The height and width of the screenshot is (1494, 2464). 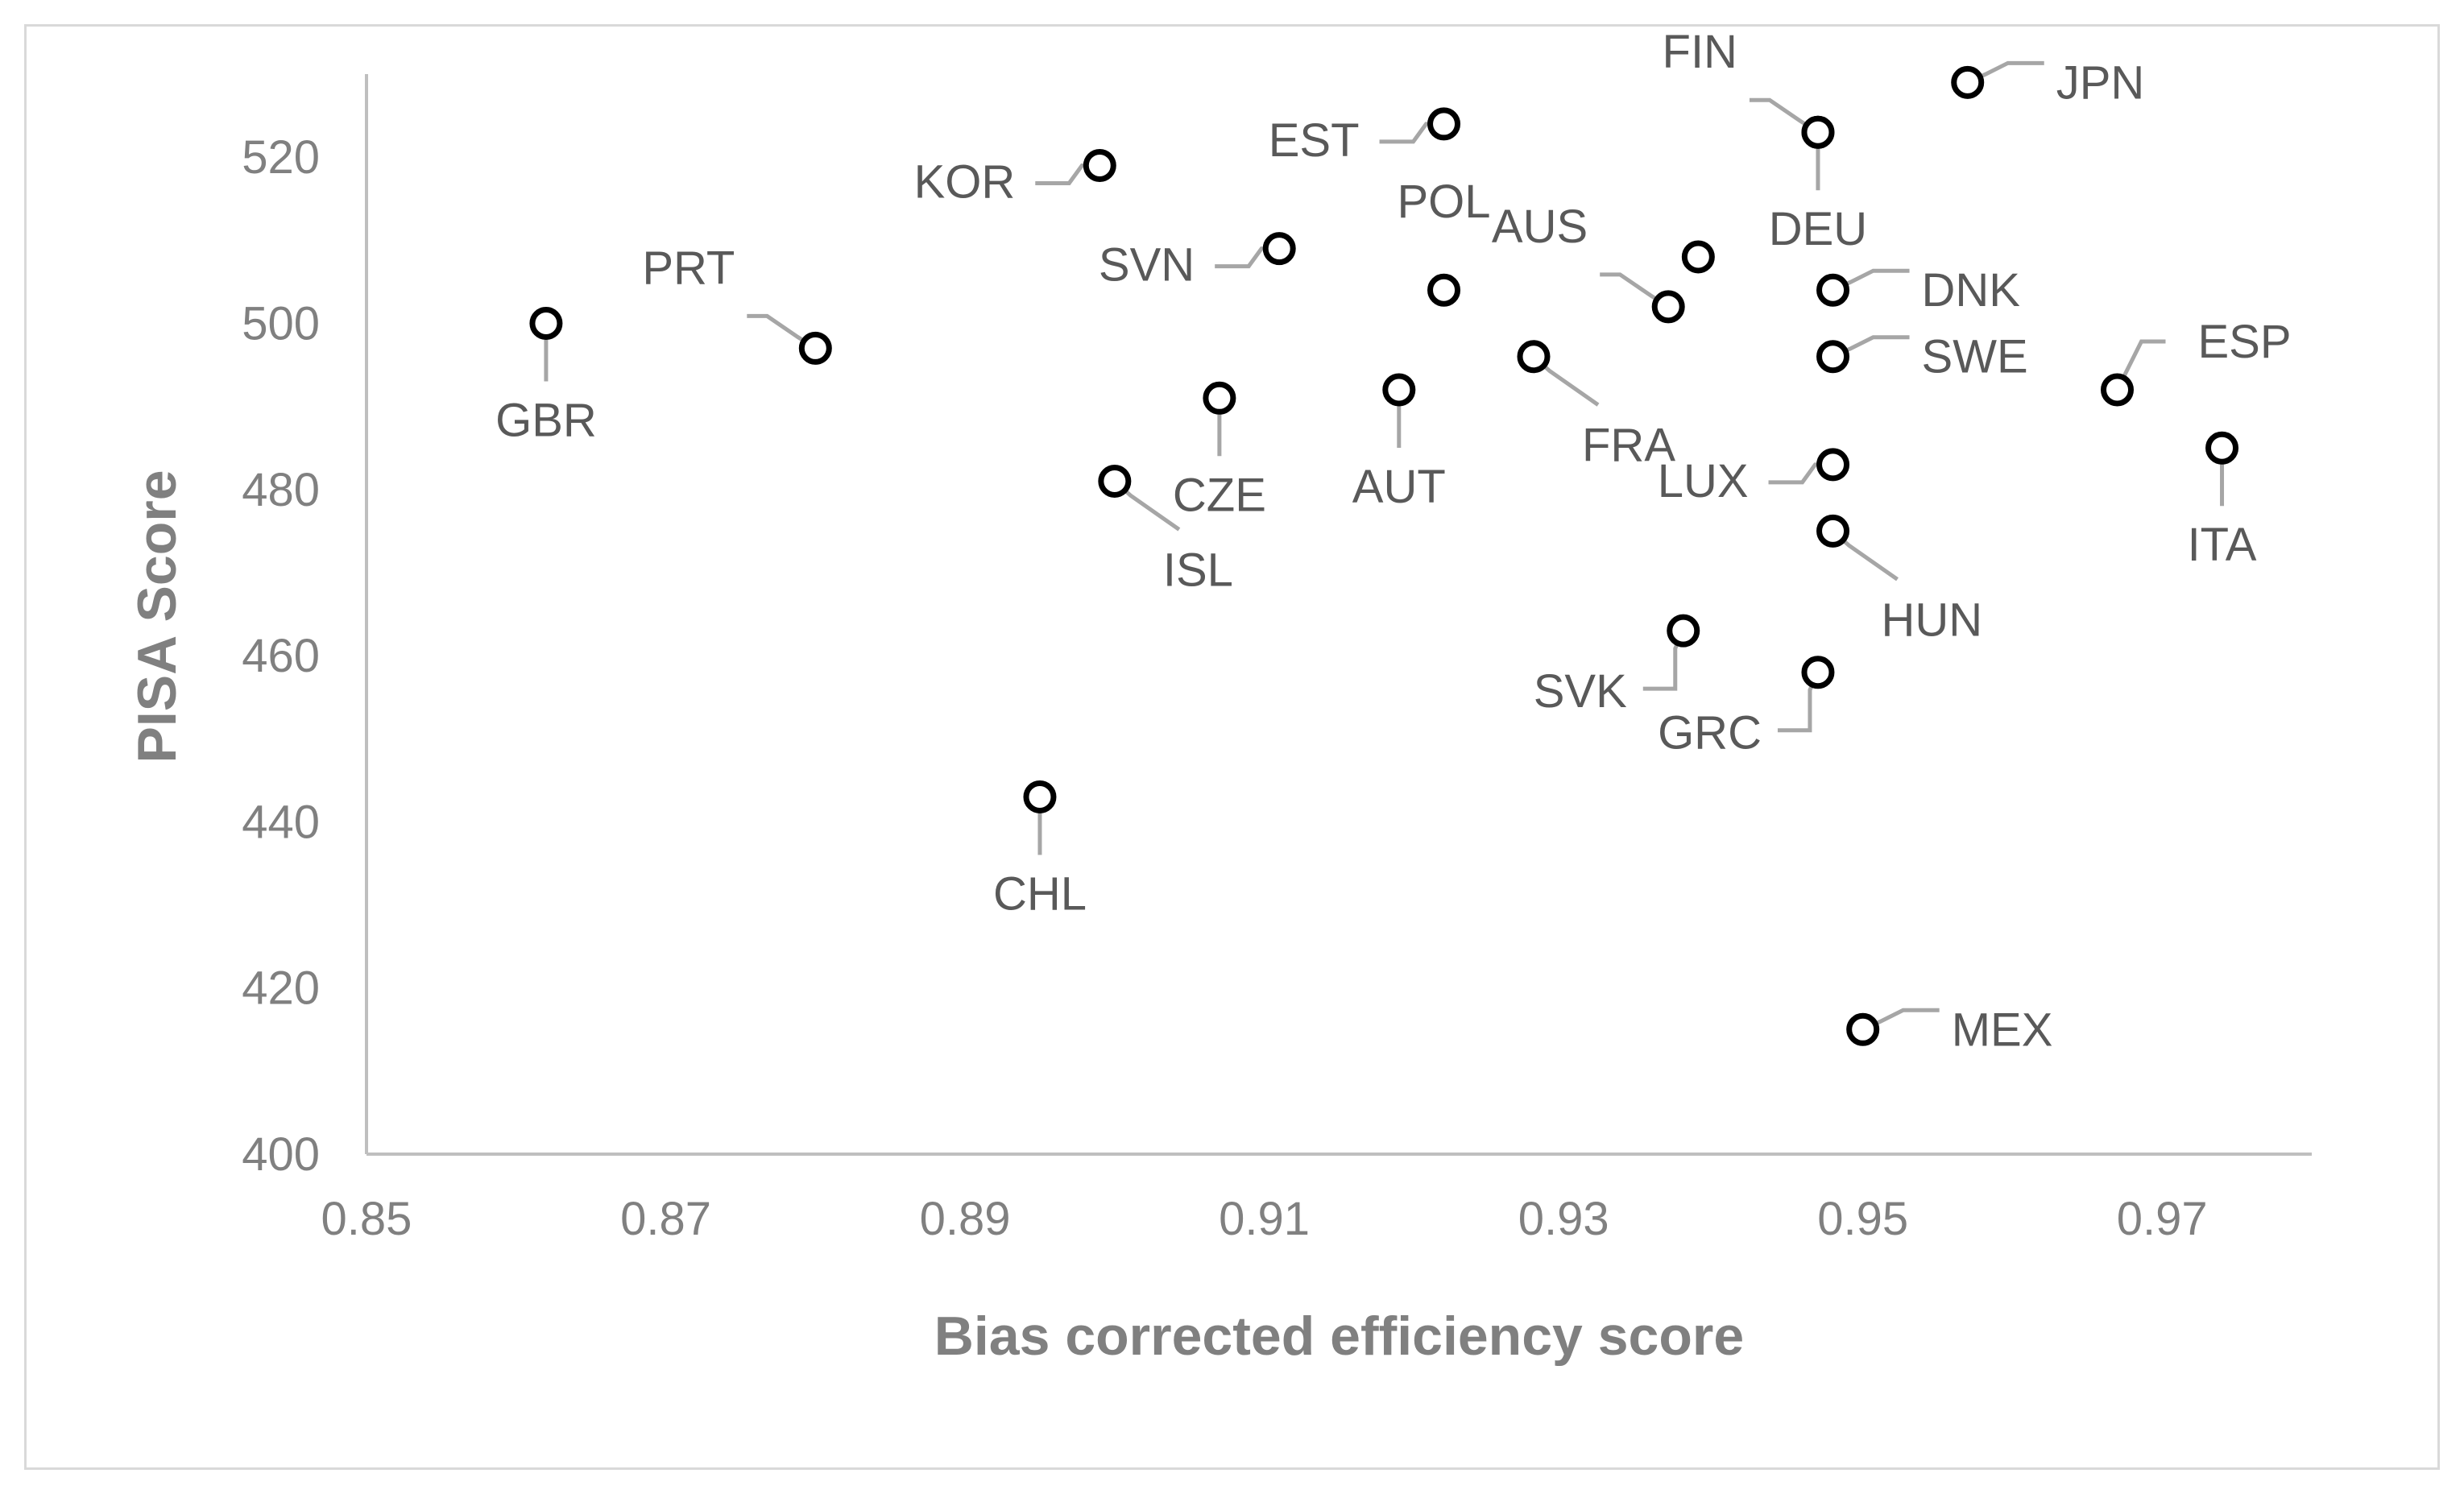 What do you see at coordinates (157, 616) in the screenshot?
I see `y-axis-title: PISA Score` at bounding box center [157, 616].